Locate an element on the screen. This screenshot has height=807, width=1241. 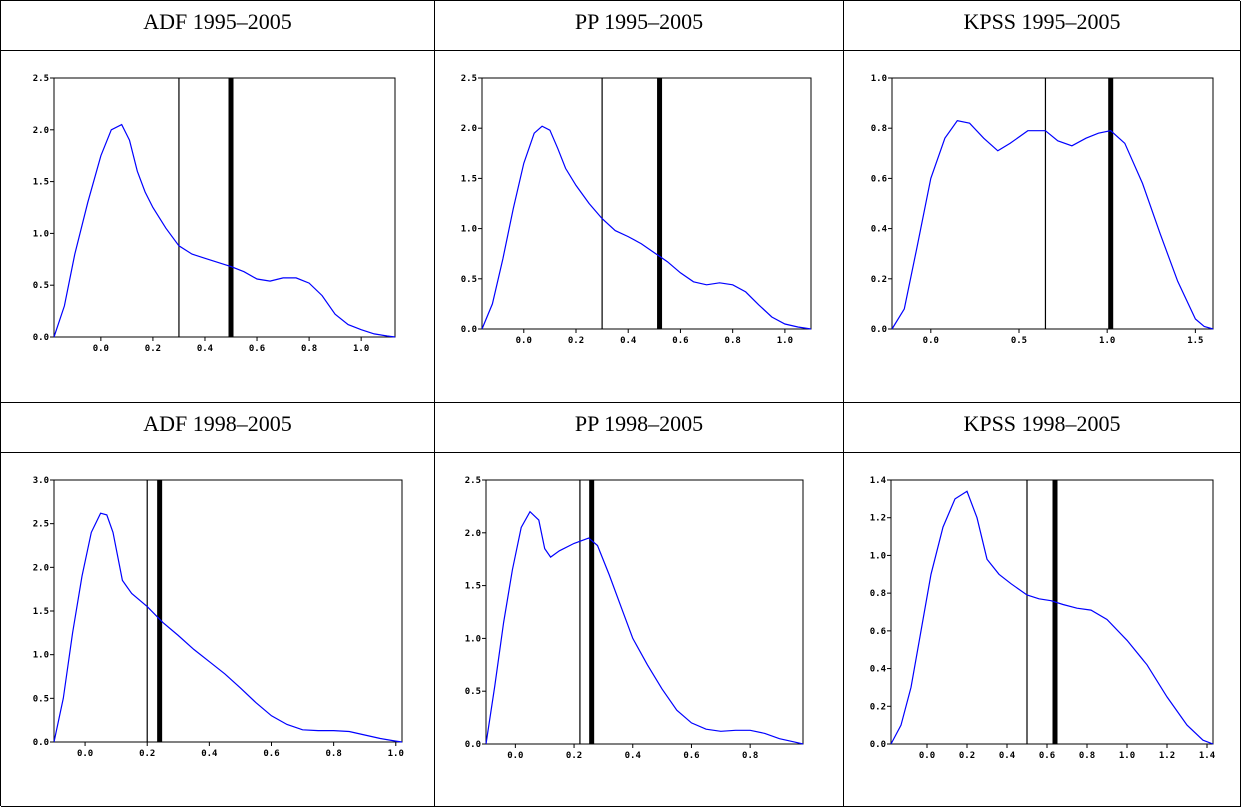
plot-cell-2: 0.0 0.5 1.0 1.5 2.0 2.5 0.0 0.2 0.4 0.6 0.8 1.0 is located at coordinates (639, 227).